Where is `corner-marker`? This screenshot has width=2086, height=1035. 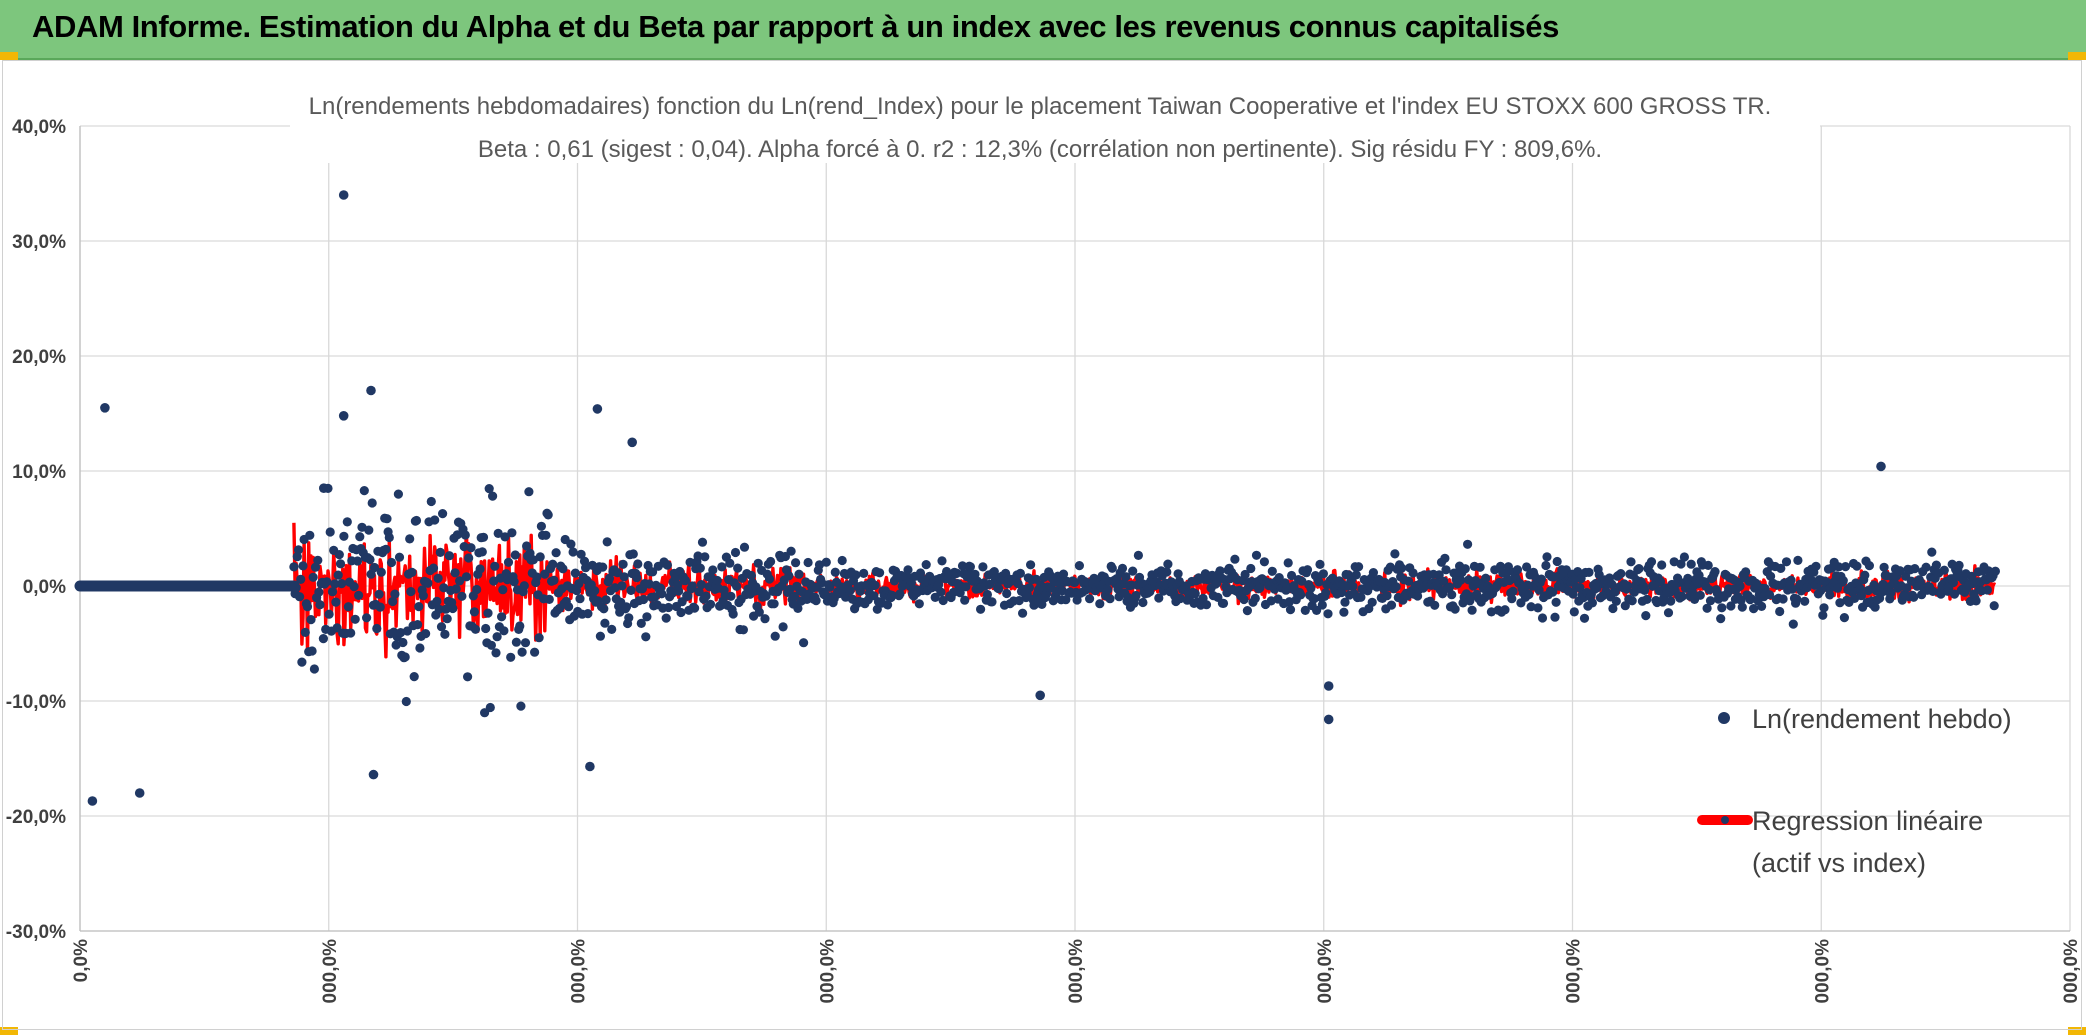 corner-marker is located at coordinates (2077, 1031).